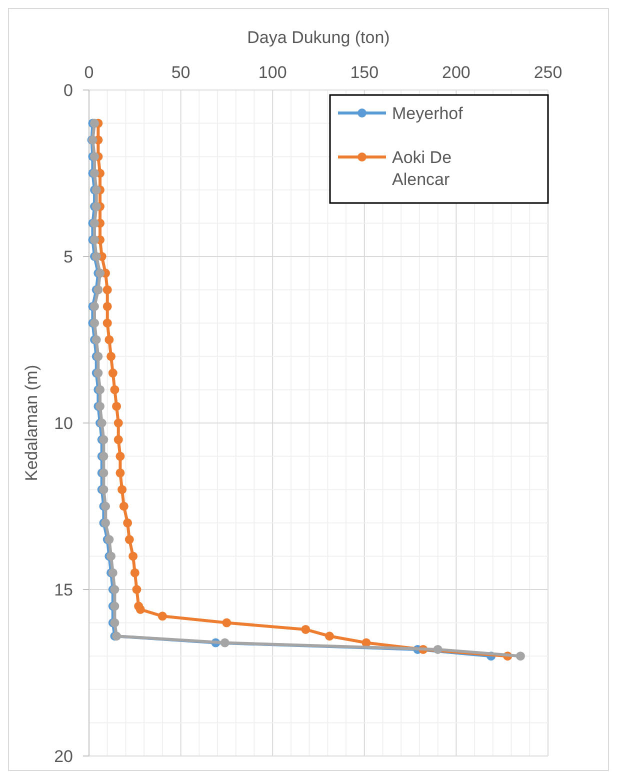 Image resolution: width=617 pixels, height=779 pixels. Describe the element at coordinates (318, 37) in the screenshot. I see `x-axis-title: Daya Dukung (ton)` at that location.